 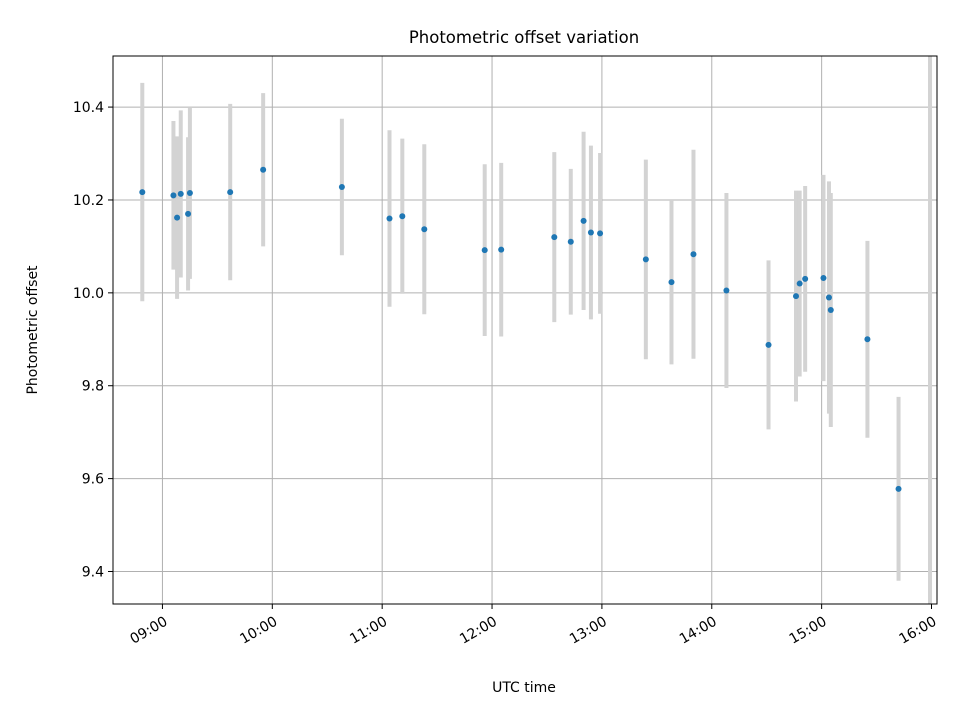 I want to click on y-tick-label: 10.0, so click(x=88, y=294).